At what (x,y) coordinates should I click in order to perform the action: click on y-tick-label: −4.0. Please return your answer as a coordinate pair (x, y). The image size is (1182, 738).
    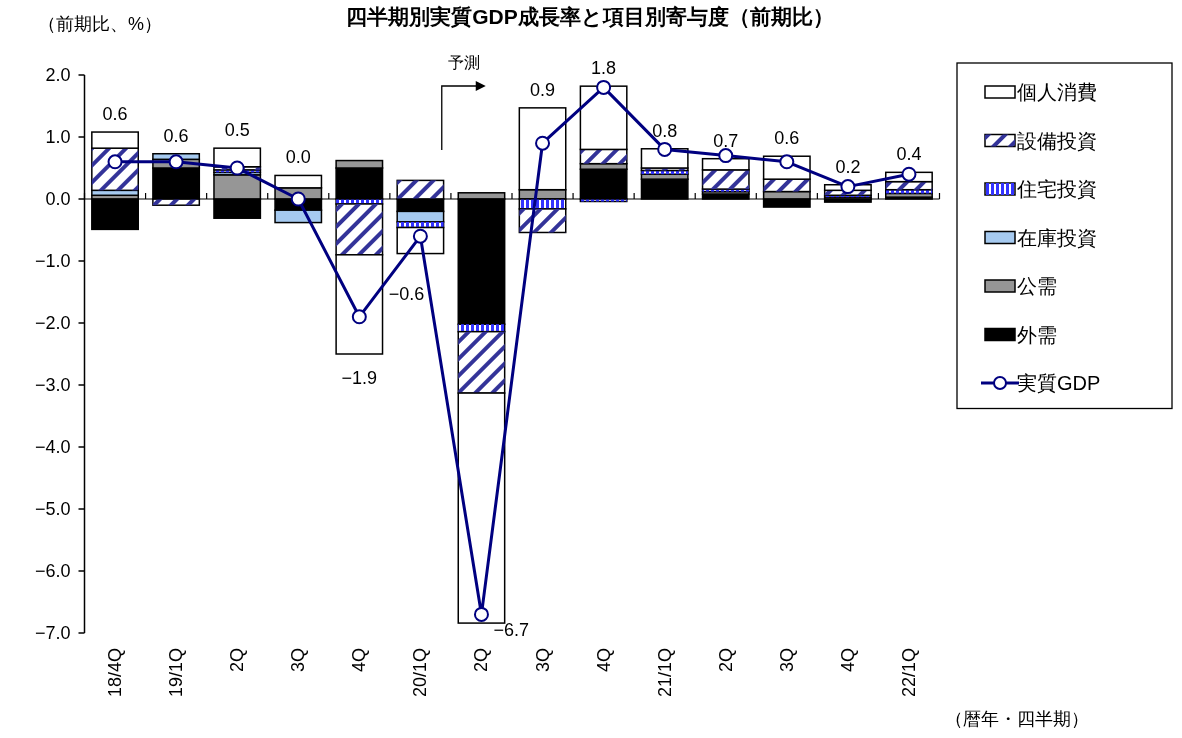
    Looking at the image, I should click on (52, 447).